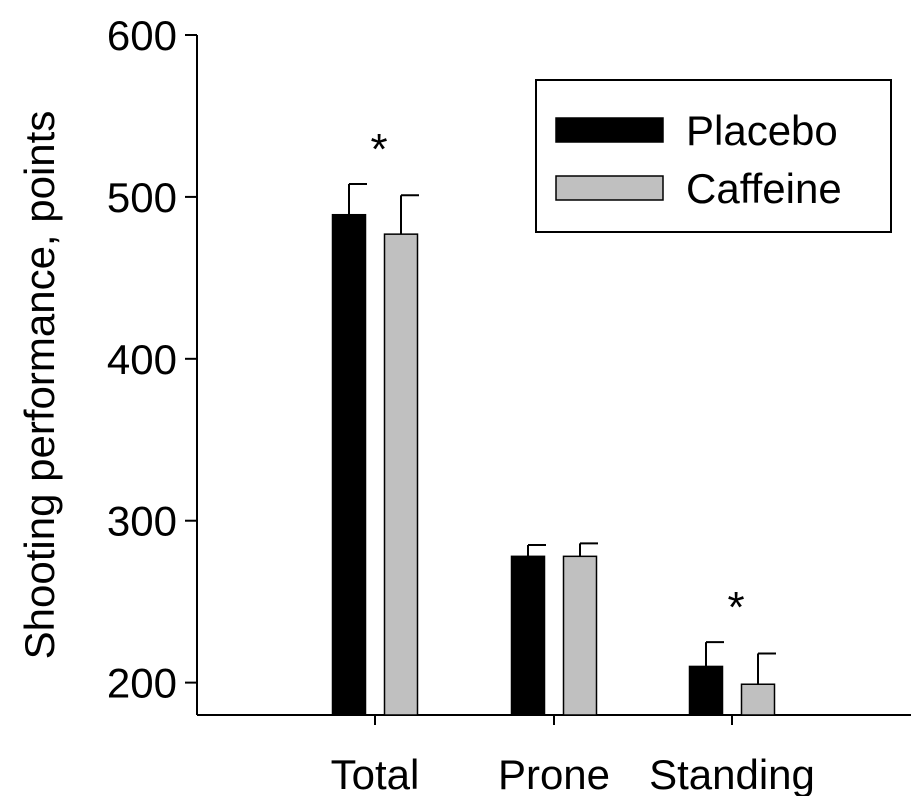 The width and height of the screenshot is (911, 801). What do you see at coordinates (762, 130) in the screenshot?
I see `legend-label-placebo: Placebo` at bounding box center [762, 130].